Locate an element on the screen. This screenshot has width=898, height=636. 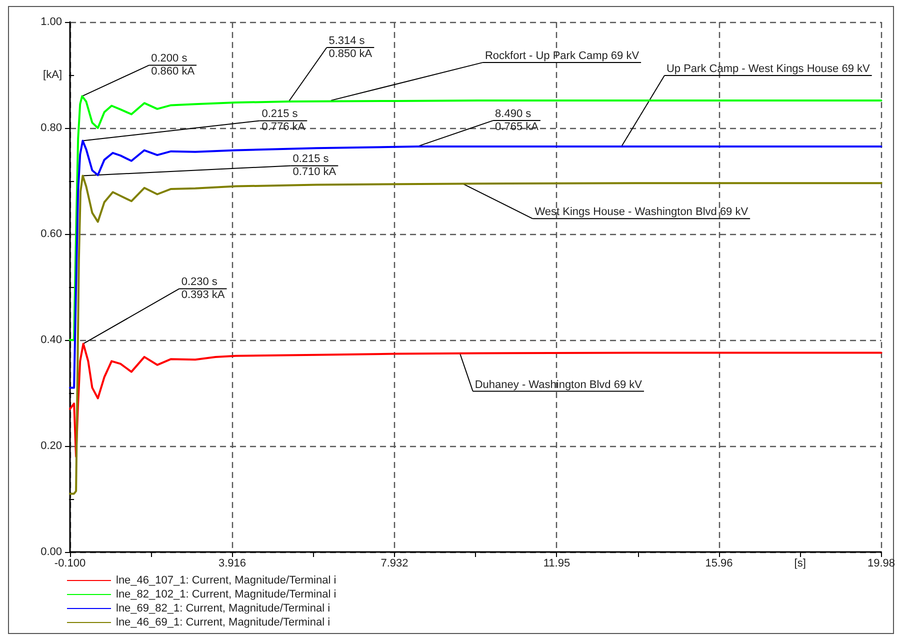
annotation: Up Park Camp - West Kings House 69 kV is located at coordinates (768, 69).